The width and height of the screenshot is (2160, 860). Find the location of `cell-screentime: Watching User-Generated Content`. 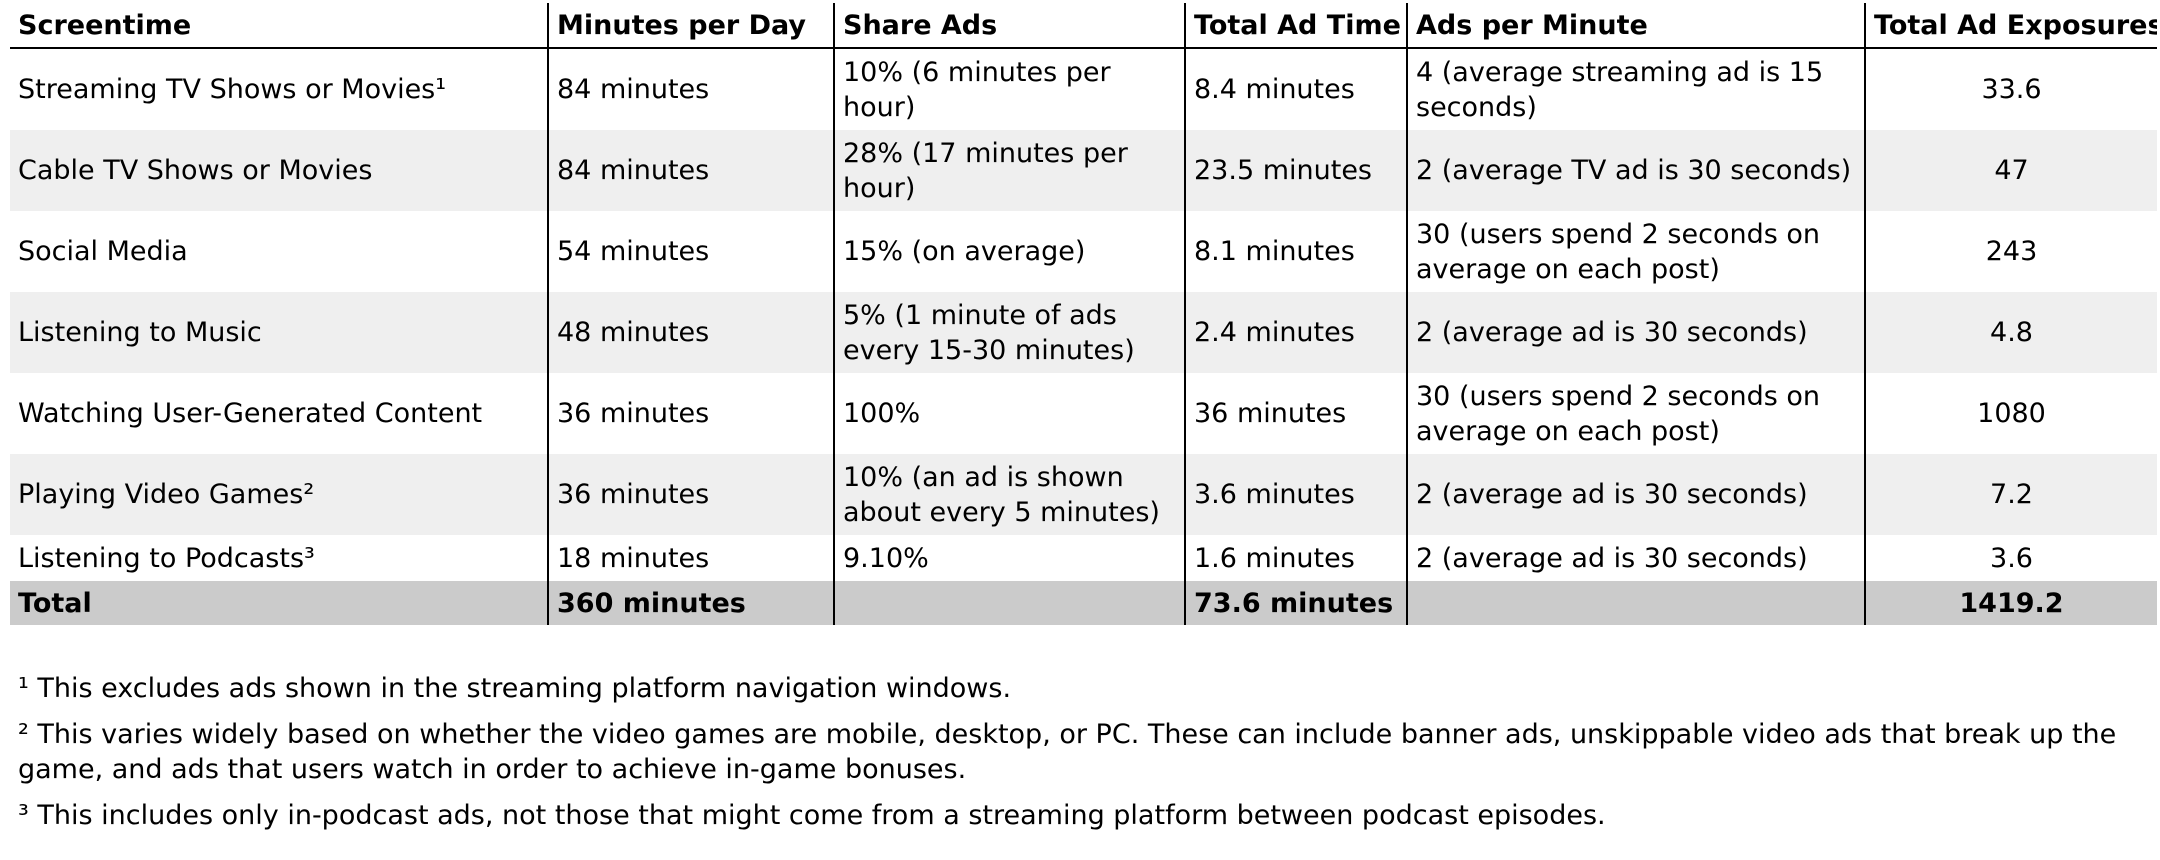

cell-screentime: Watching User-Generated Content is located at coordinates (250, 413).